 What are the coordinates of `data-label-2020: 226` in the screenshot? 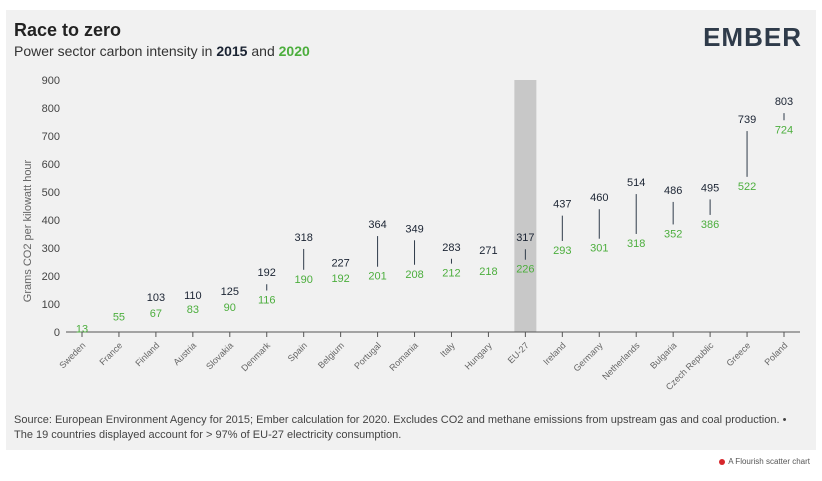 It's located at (525, 270).